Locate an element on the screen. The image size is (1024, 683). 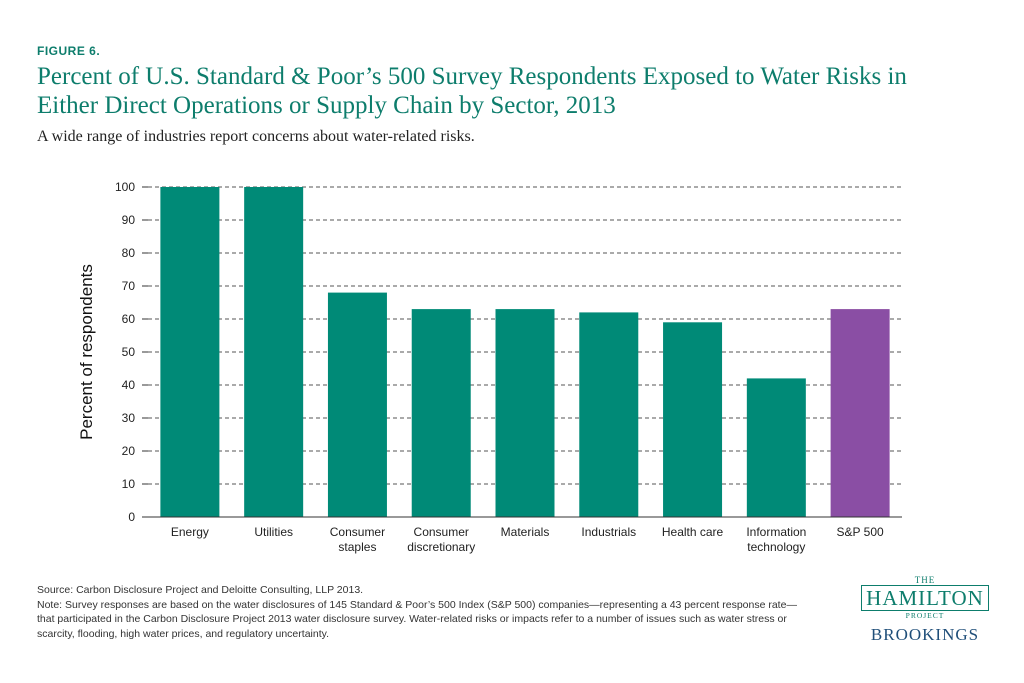
x-tick-label: technology is located at coordinates (776, 547).